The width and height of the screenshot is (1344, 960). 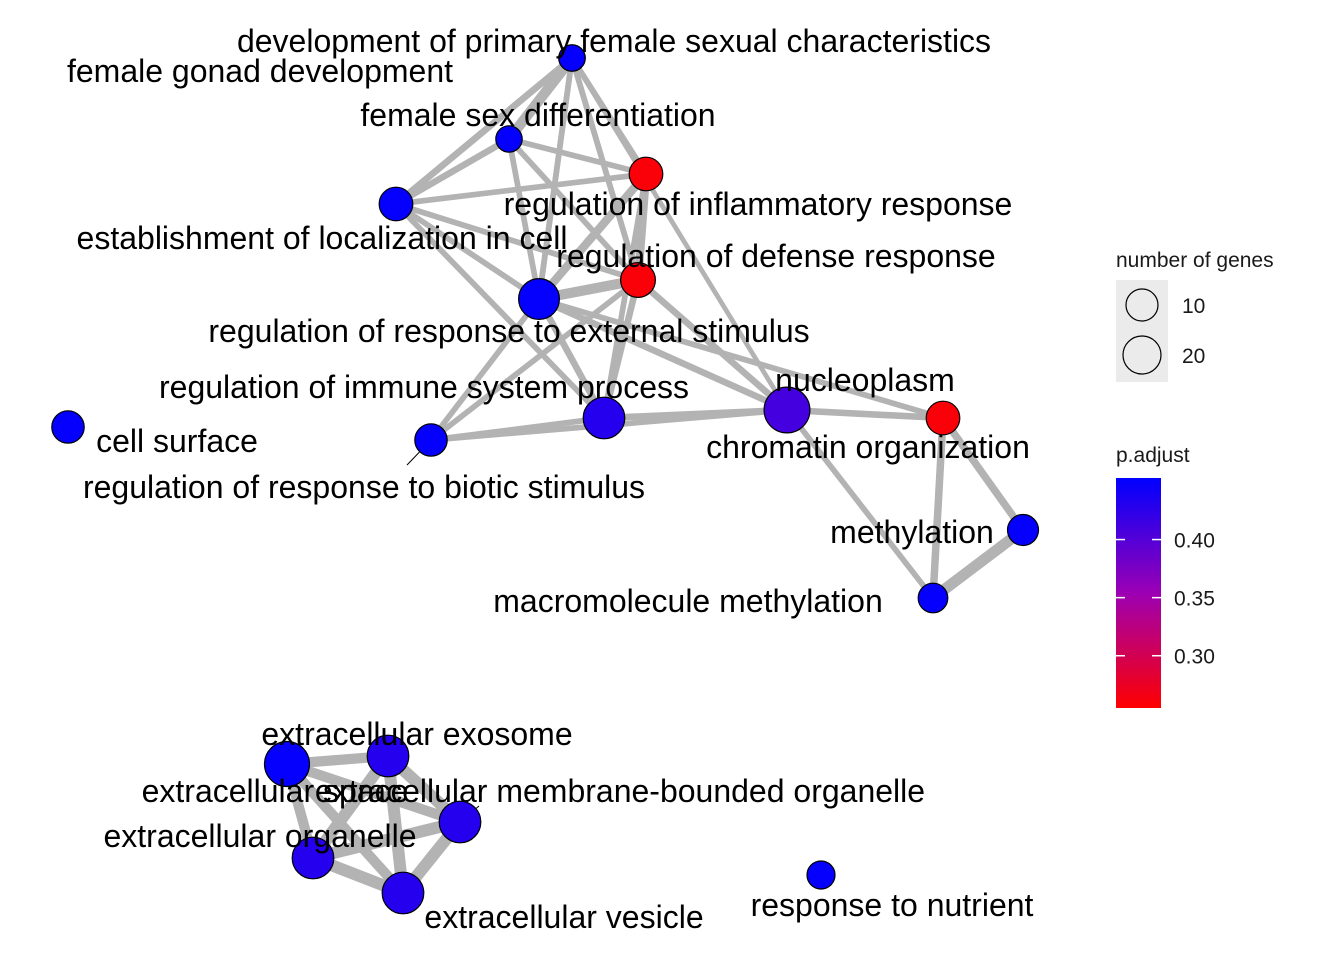 What do you see at coordinates (524, 219) in the screenshot?
I see `edge-female_sex_diff-reg_external` at bounding box center [524, 219].